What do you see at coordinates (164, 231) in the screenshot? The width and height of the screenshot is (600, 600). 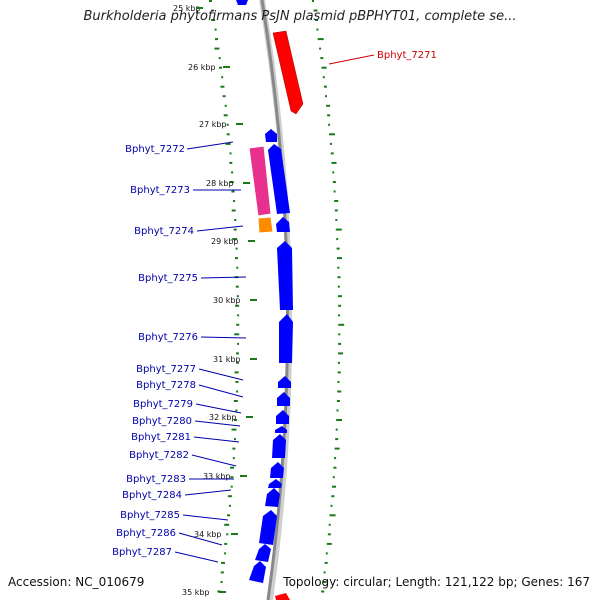 I see `gene-label: Bphyt_7274` at bounding box center [164, 231].